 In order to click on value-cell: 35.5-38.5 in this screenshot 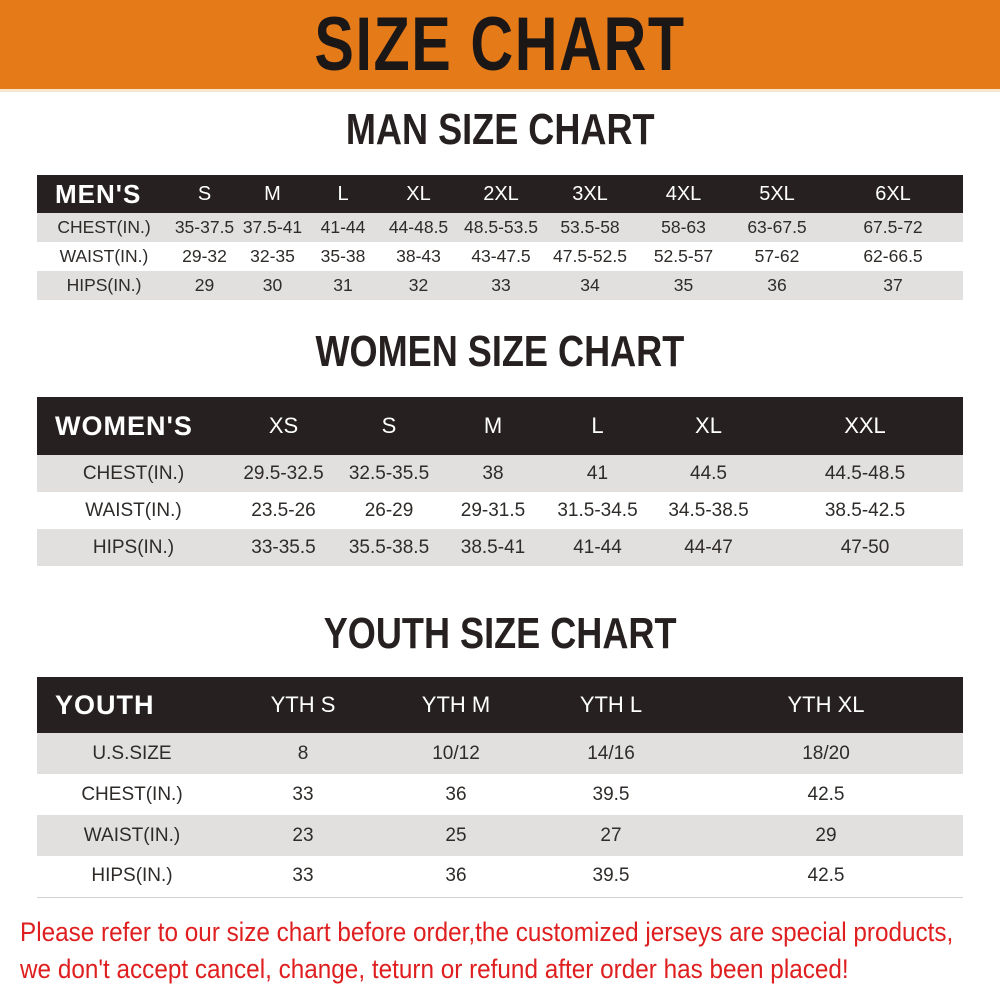, I will do `click(389, 547)`.